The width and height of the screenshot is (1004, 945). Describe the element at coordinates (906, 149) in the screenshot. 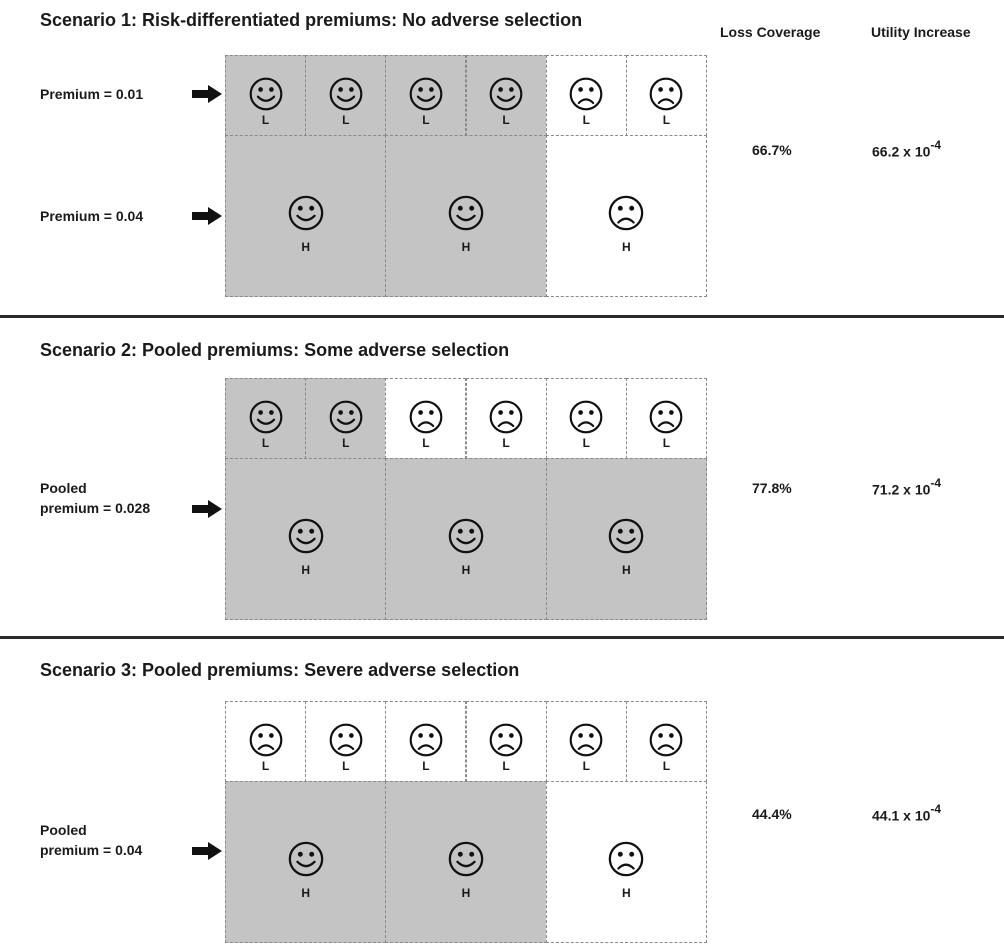

I see `scenario-1-utility-increase: 66.2 x 10⁻⁴` at that location.